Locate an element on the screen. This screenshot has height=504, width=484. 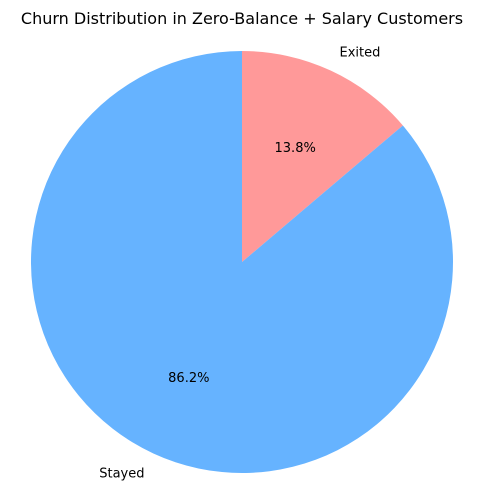
pie-slice-exited is located at coordinates (322, 156).